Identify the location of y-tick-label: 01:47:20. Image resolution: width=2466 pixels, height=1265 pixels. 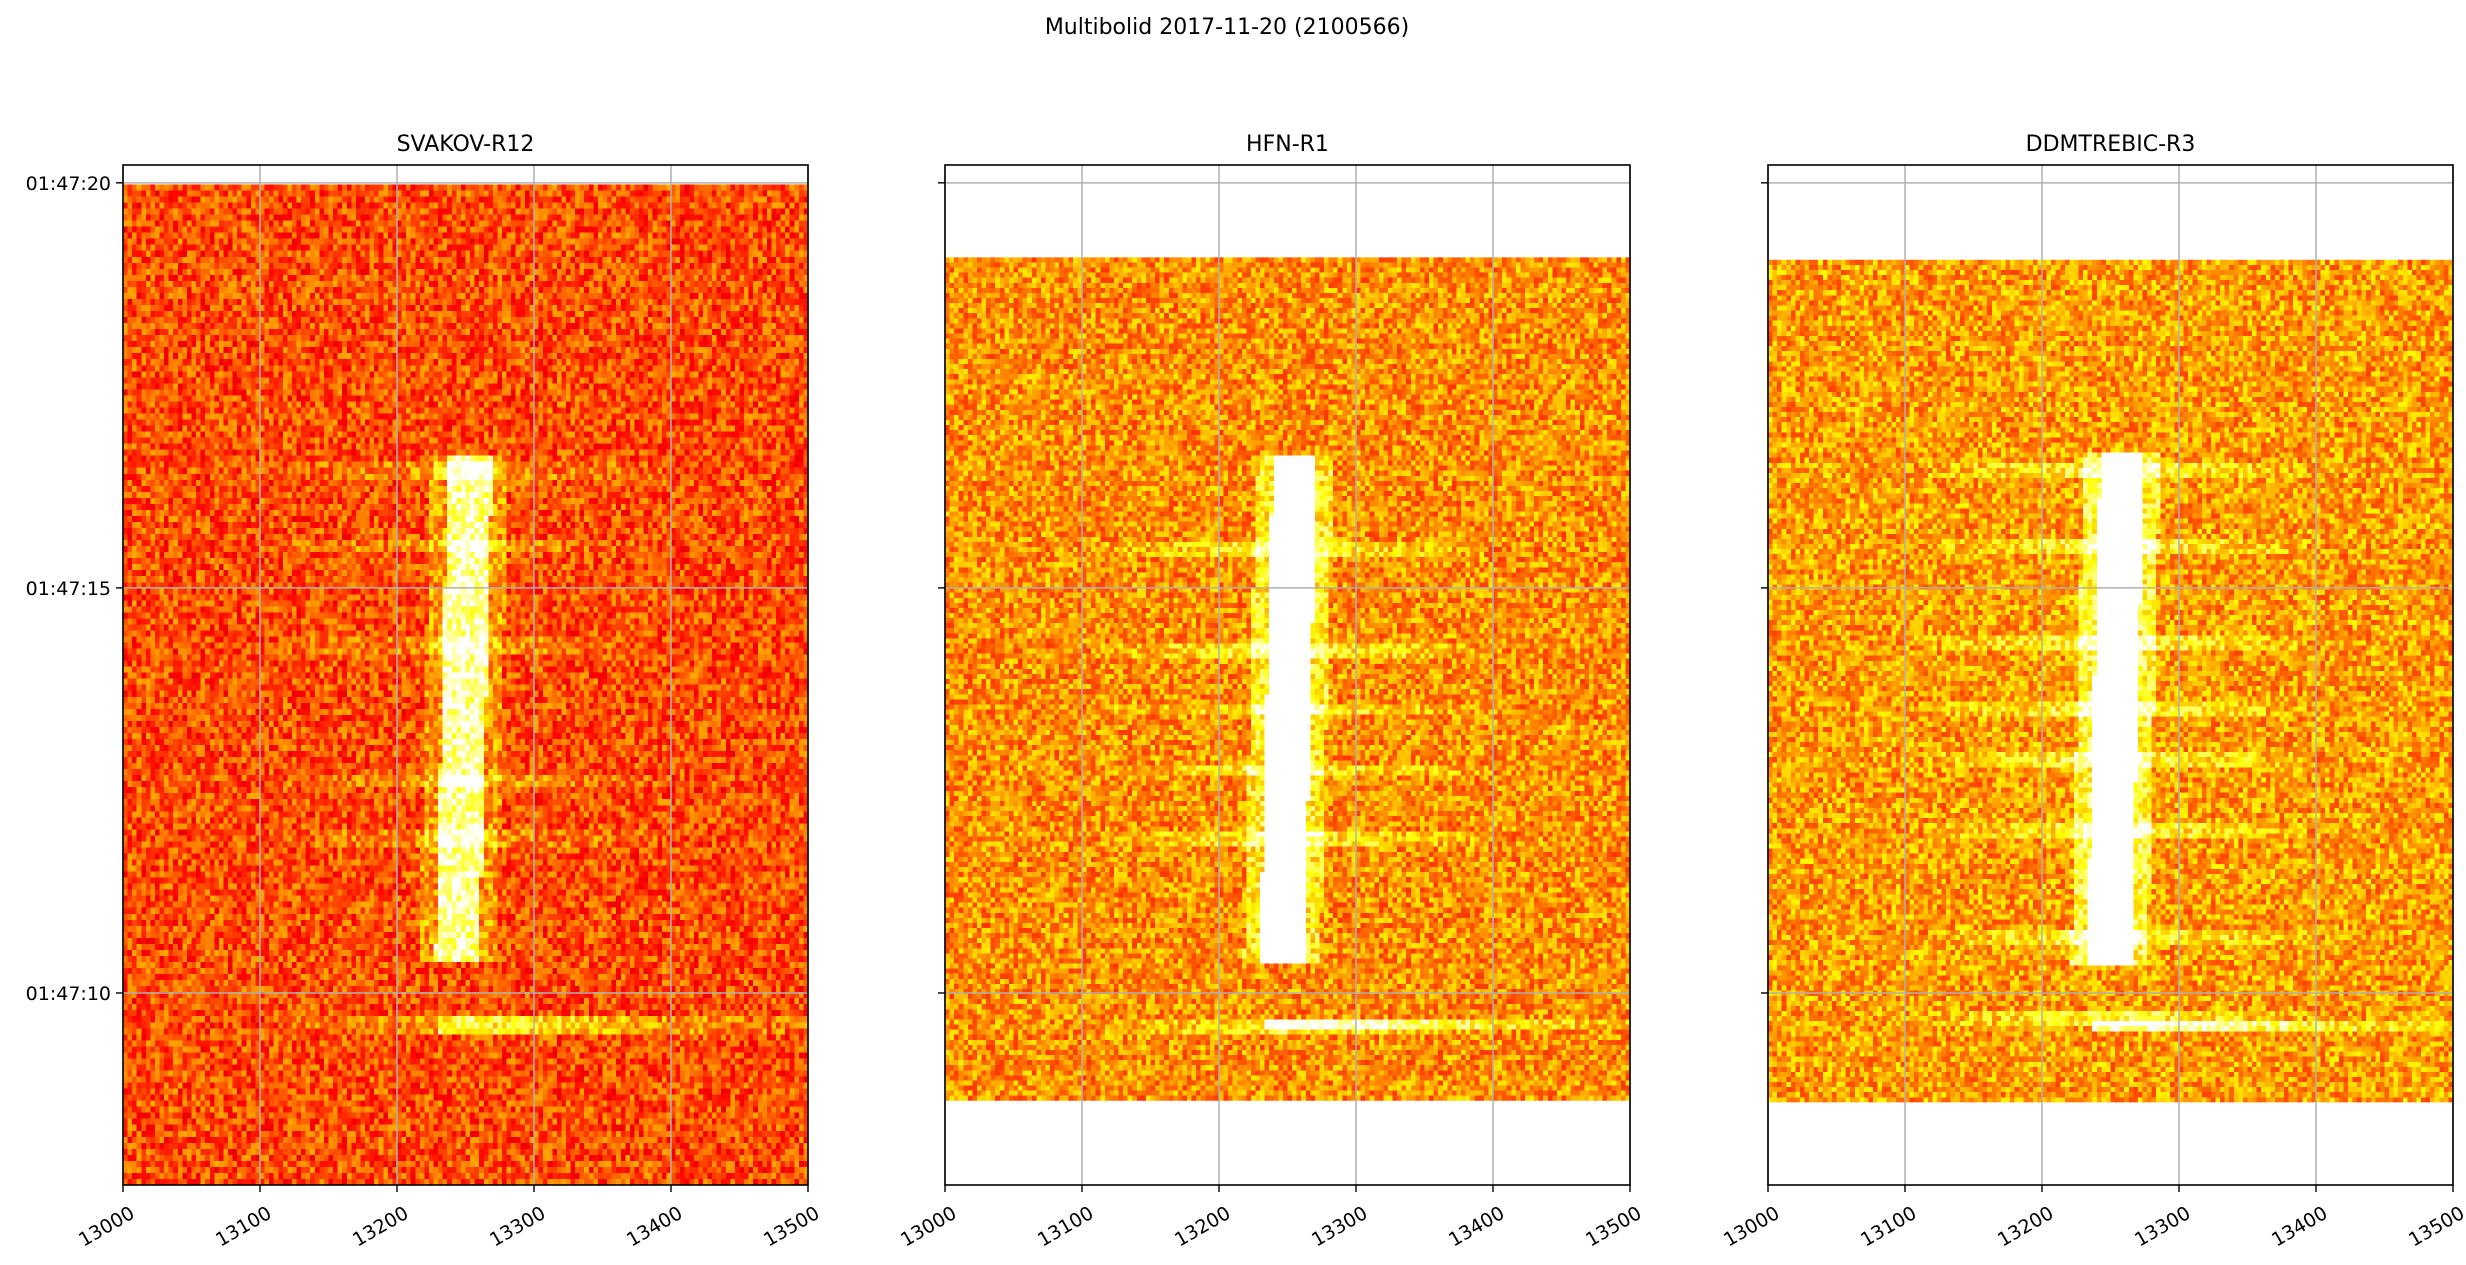
(68, 184).